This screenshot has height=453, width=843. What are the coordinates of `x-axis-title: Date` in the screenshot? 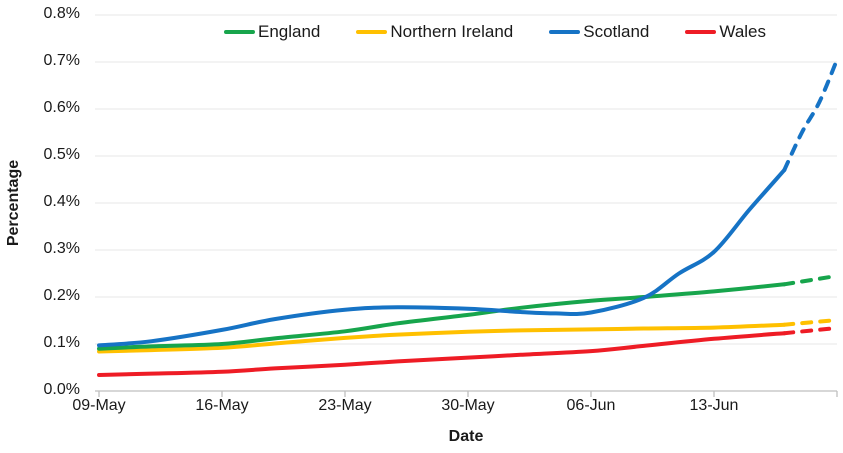 It's located at (466, 436).